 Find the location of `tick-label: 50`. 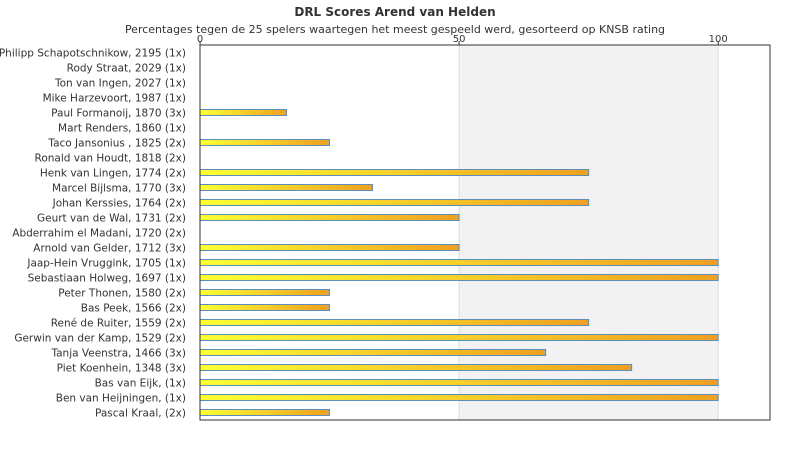

tick-label: 50 is located at coordinates (459, 39).